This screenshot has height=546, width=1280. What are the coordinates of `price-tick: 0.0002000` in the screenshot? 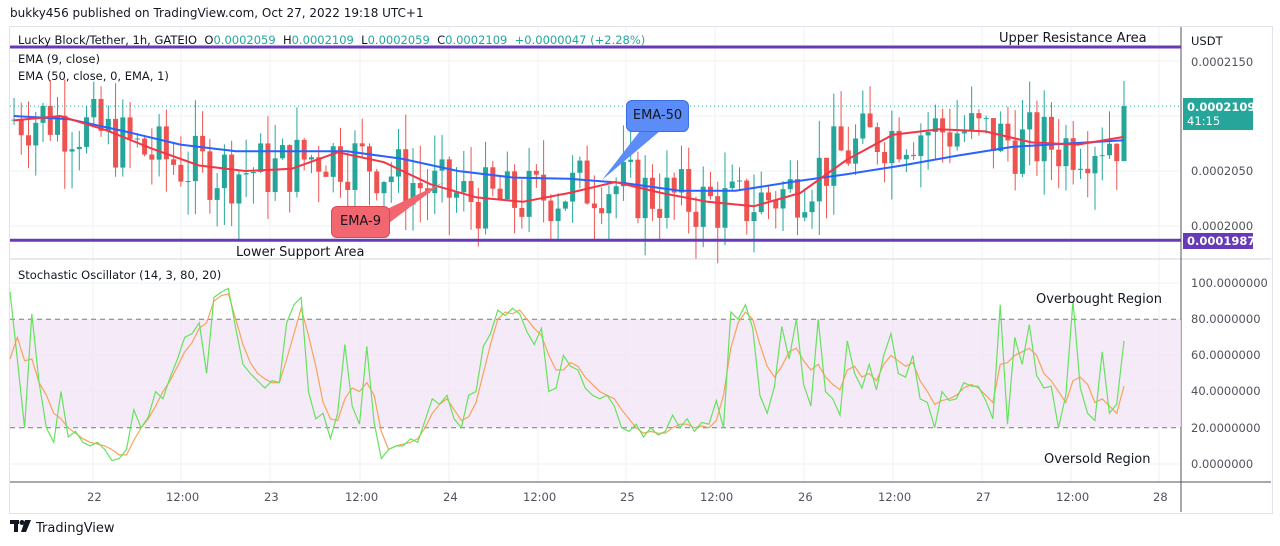 It's located at (1222, 226).